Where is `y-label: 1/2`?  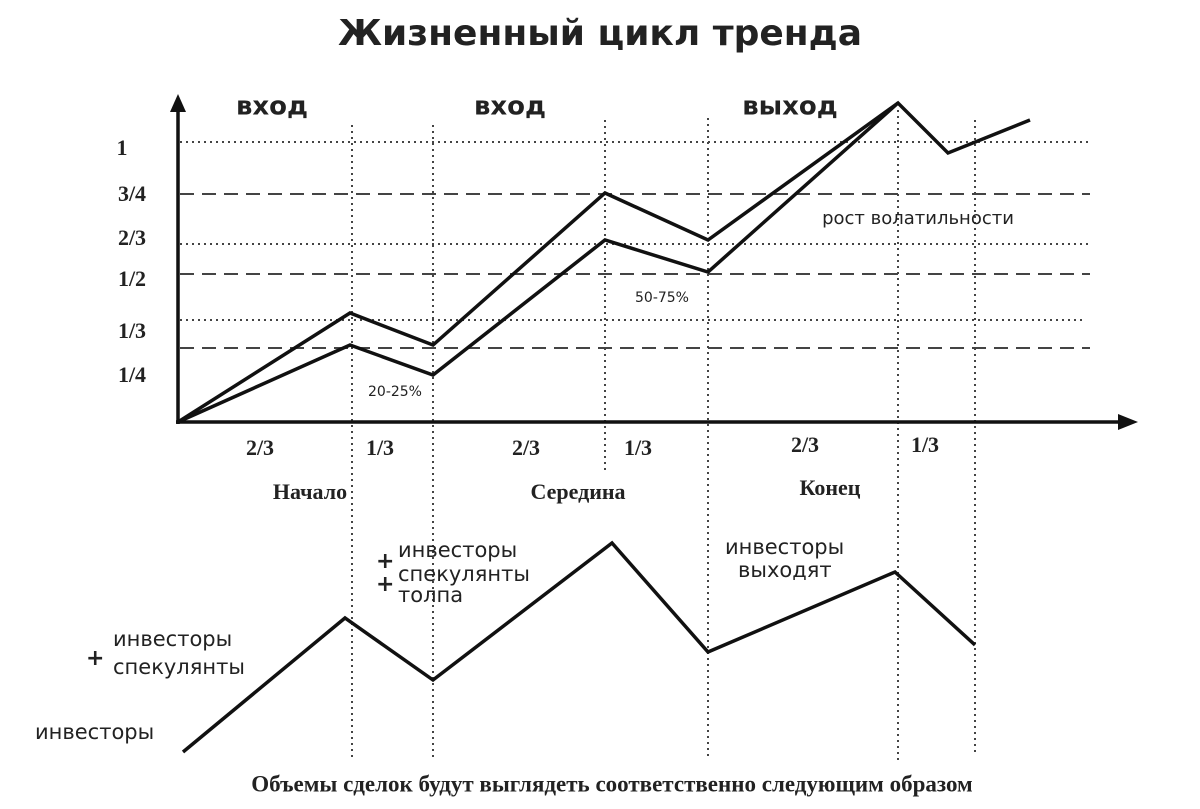 y-label: 1/2 is located at coordinates (132, 278).